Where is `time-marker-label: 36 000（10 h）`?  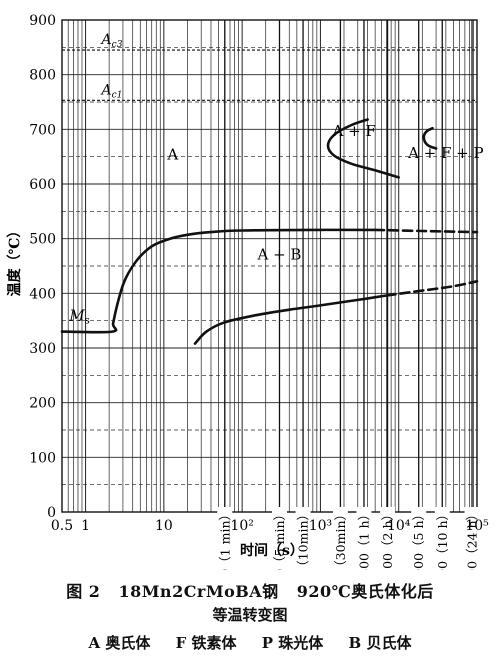
time-marker-label: 36 000（10 h） is located at coordinates (442, 539).